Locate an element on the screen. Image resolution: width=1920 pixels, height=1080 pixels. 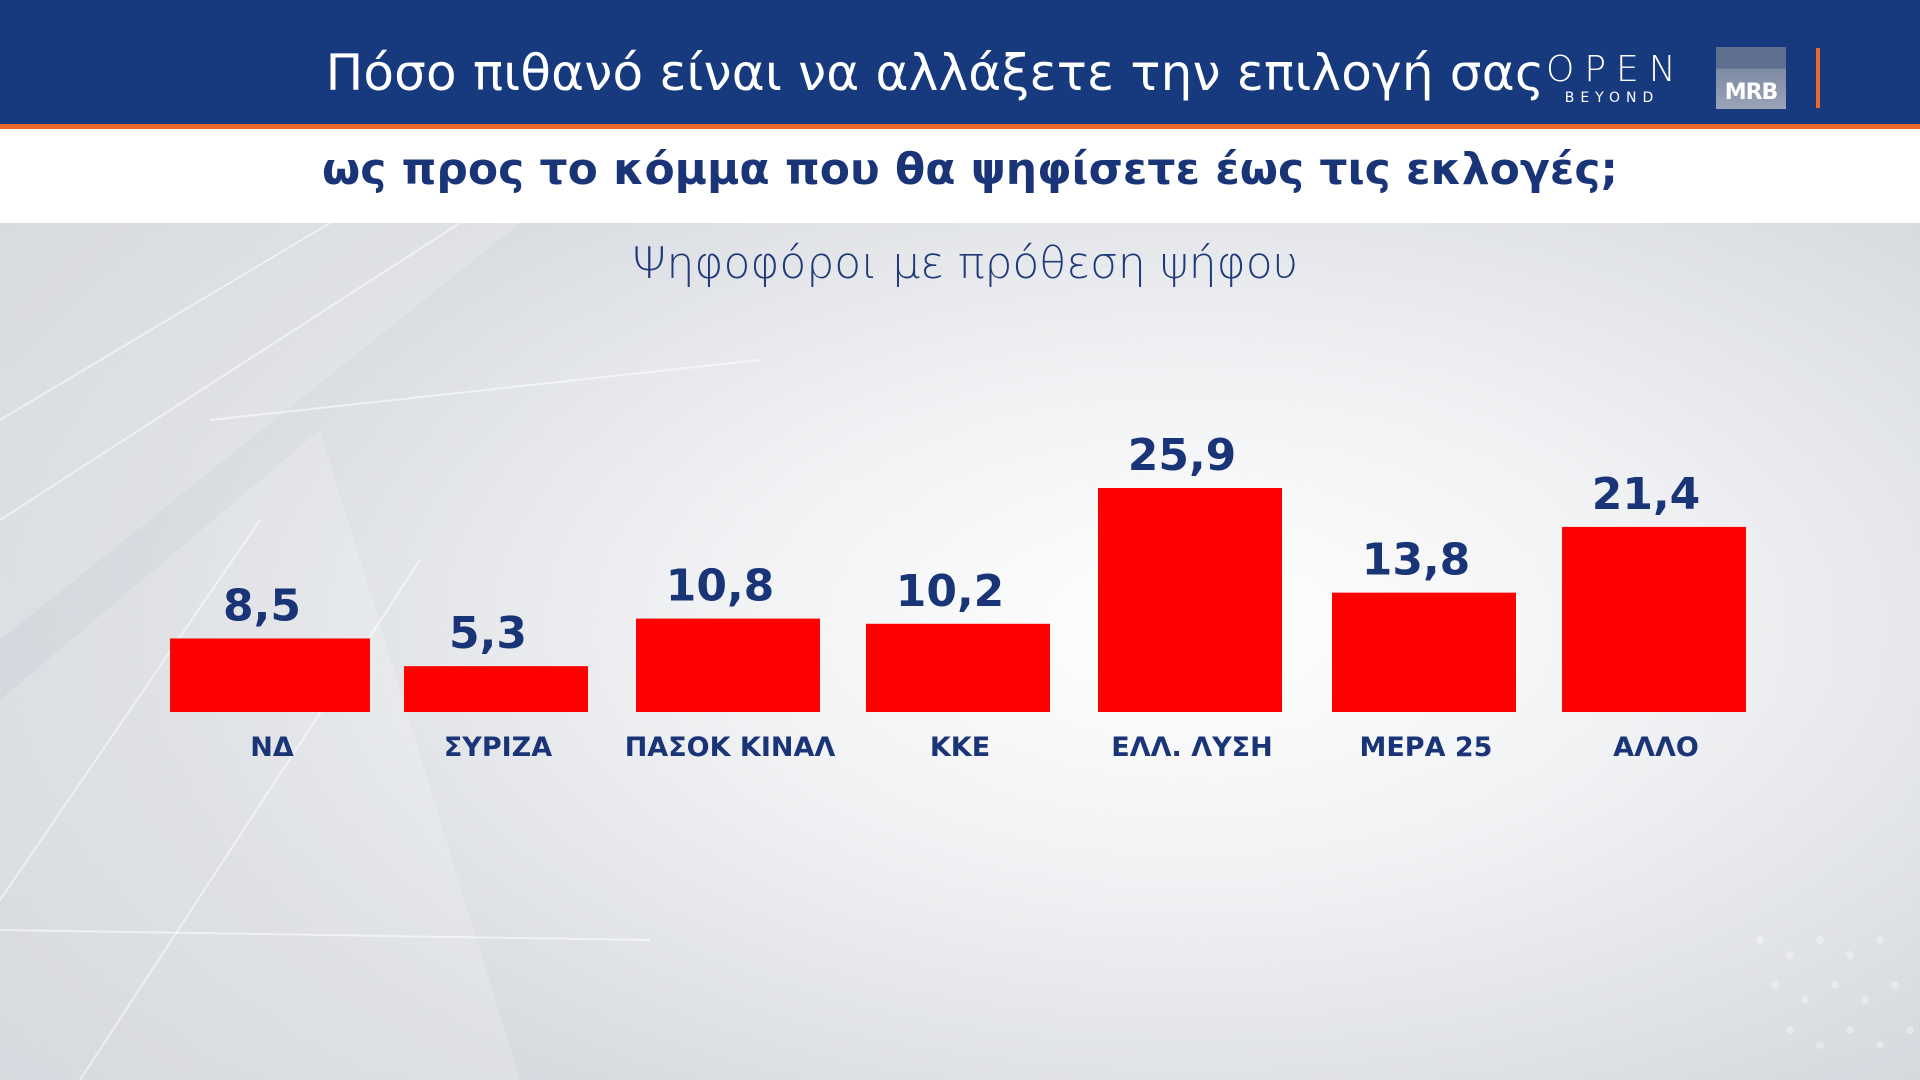
category-label-1: ΣΥΡΙΖΑ is located at coordinates (498, 747).